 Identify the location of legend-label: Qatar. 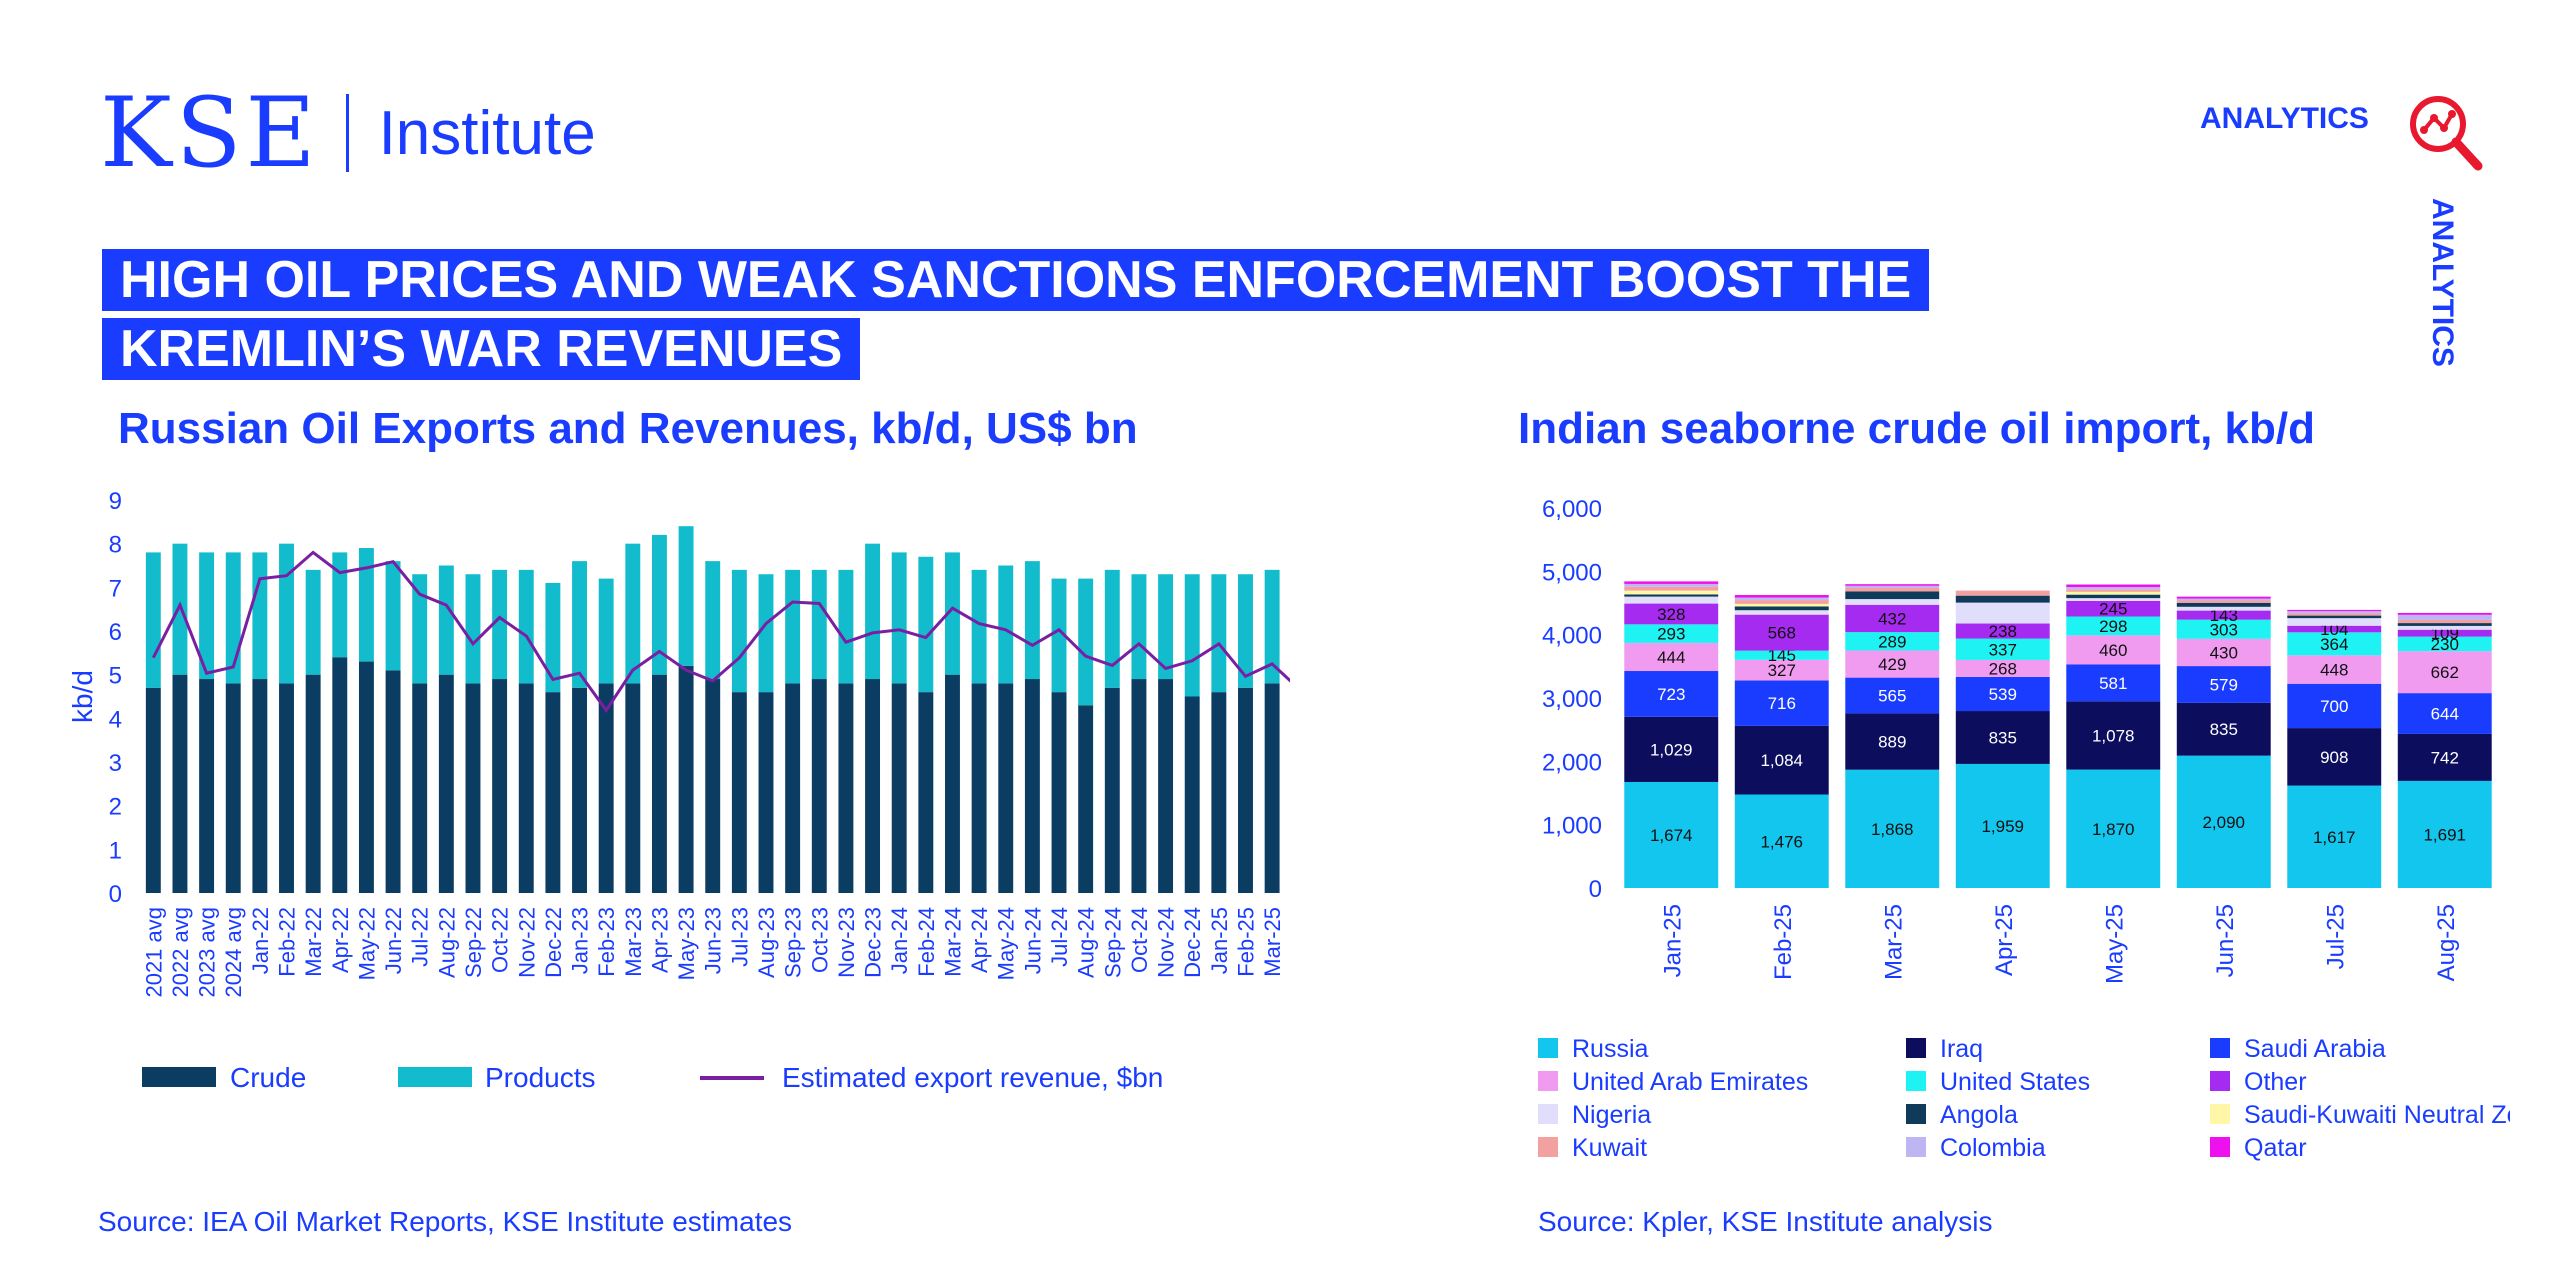
(2275, 1148).